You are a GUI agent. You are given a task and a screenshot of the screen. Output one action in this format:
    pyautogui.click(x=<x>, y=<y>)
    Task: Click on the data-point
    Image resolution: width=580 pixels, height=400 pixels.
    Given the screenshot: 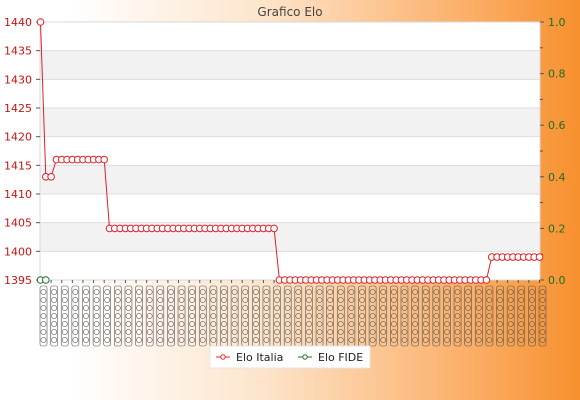 What is the action you would take?
    pyautogui.click(x=539, y=257)
    